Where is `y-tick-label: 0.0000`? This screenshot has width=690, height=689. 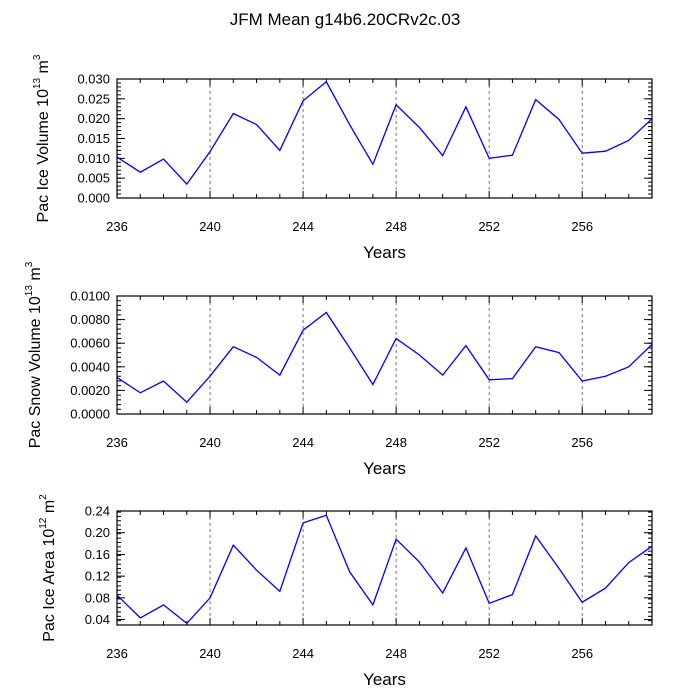
y-tick-label: 0.0000 is located at coordinates (90, 414).